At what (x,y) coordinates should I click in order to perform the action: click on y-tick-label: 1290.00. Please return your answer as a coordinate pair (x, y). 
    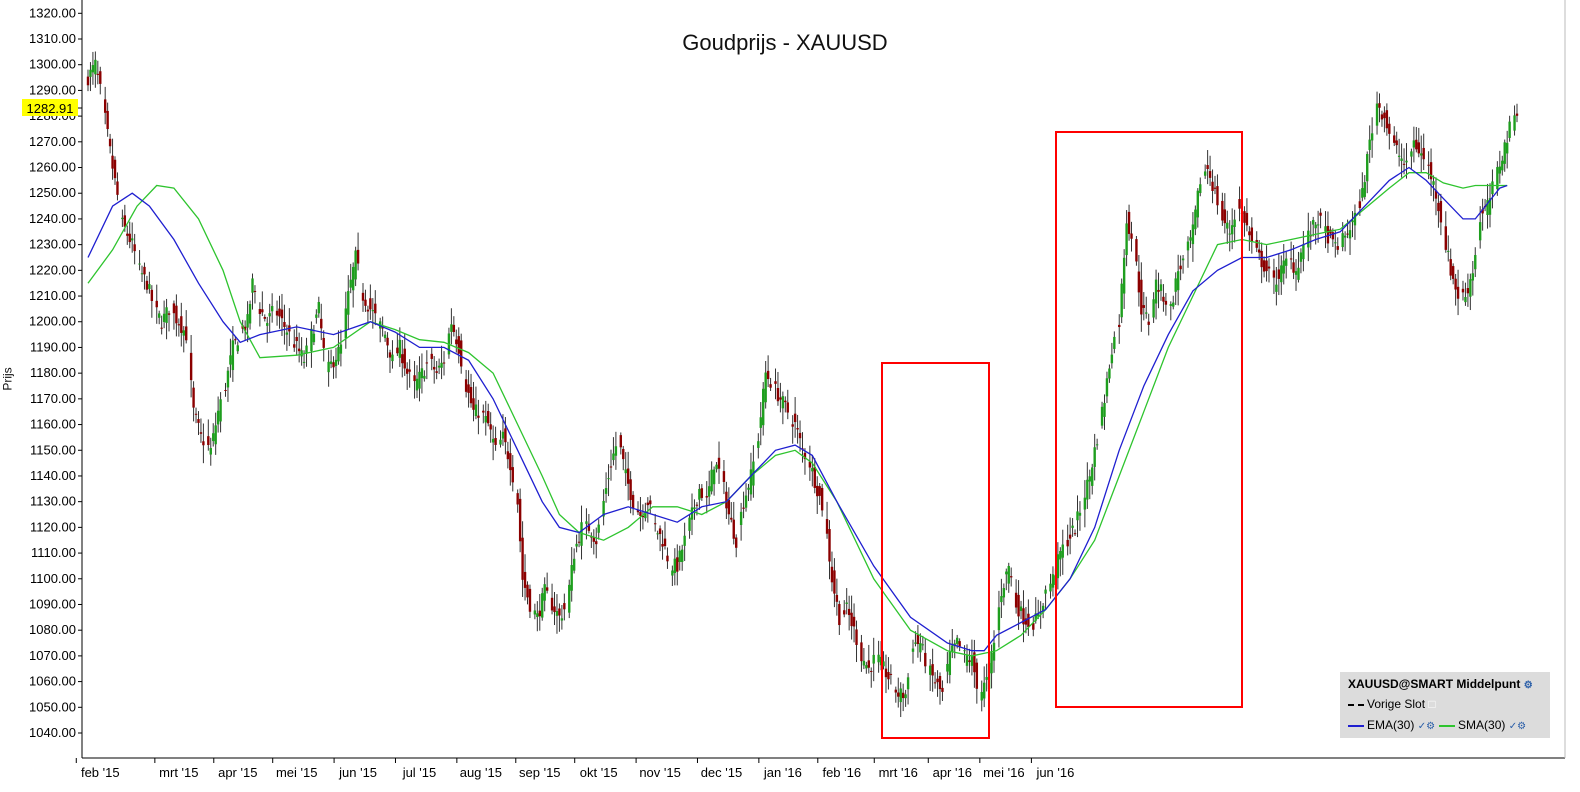
    Looking at the image, I should click on (52, 89).